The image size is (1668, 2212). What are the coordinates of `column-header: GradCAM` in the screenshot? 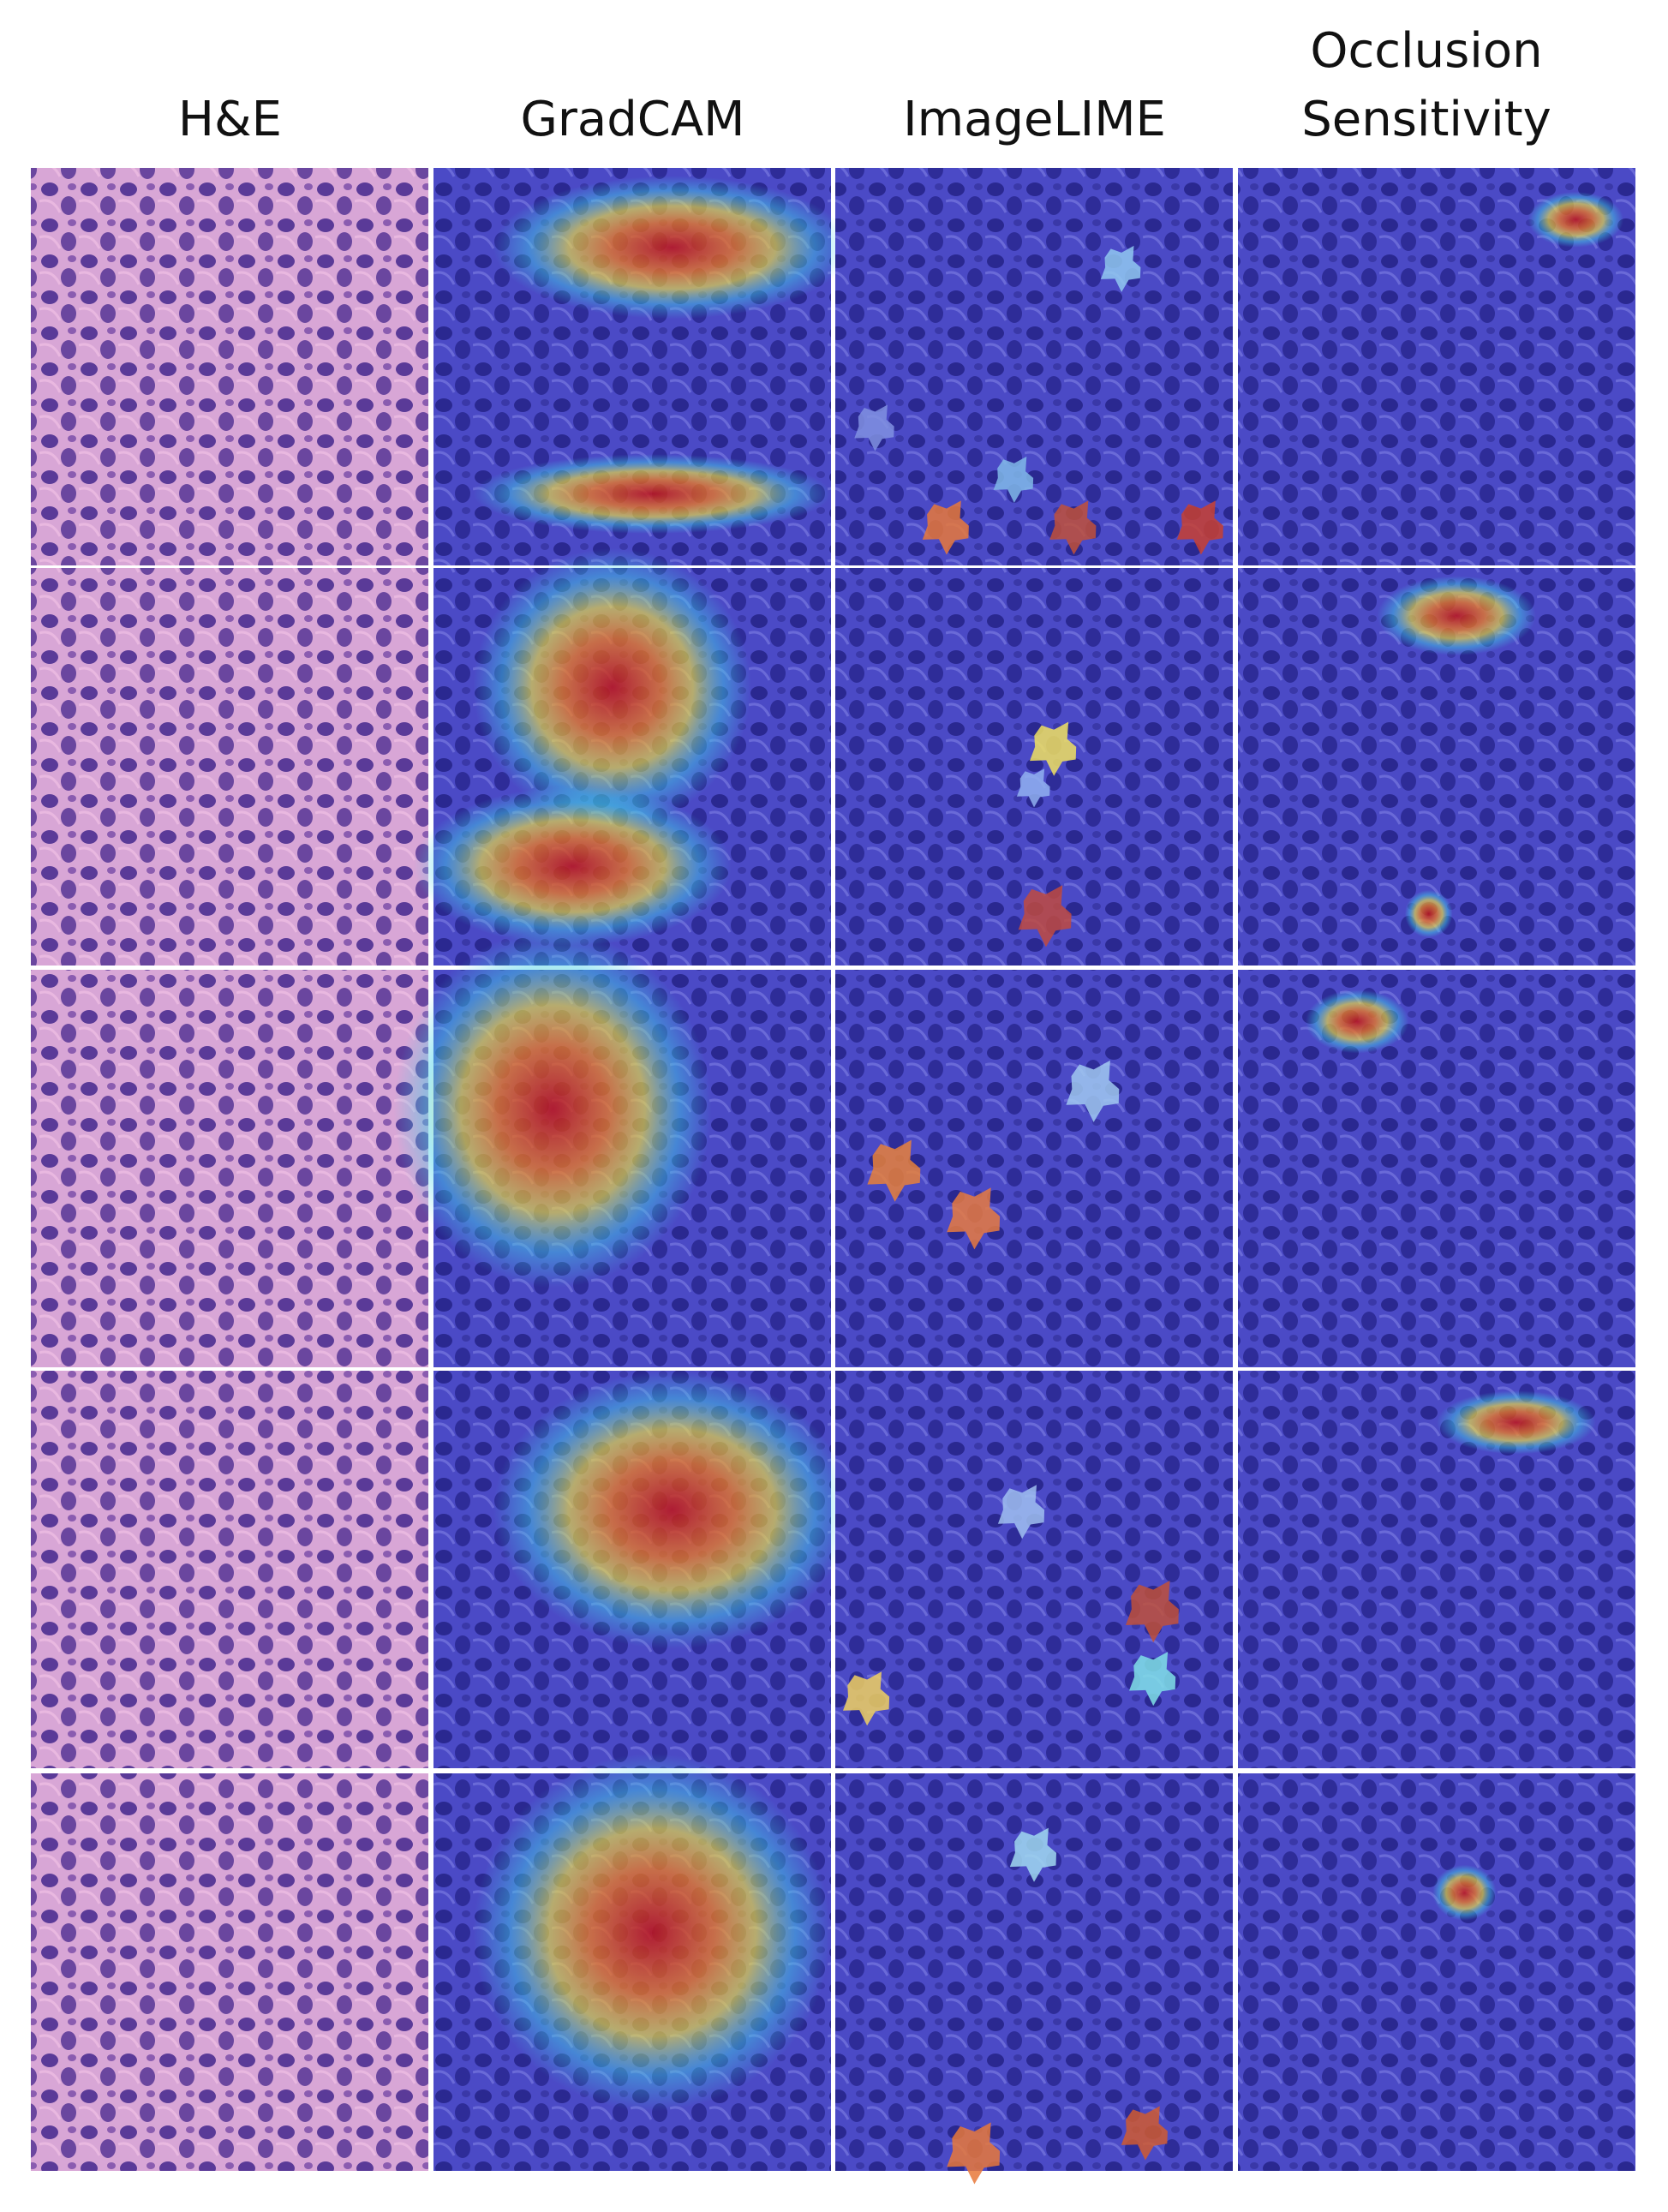 It's located at (632, 119).